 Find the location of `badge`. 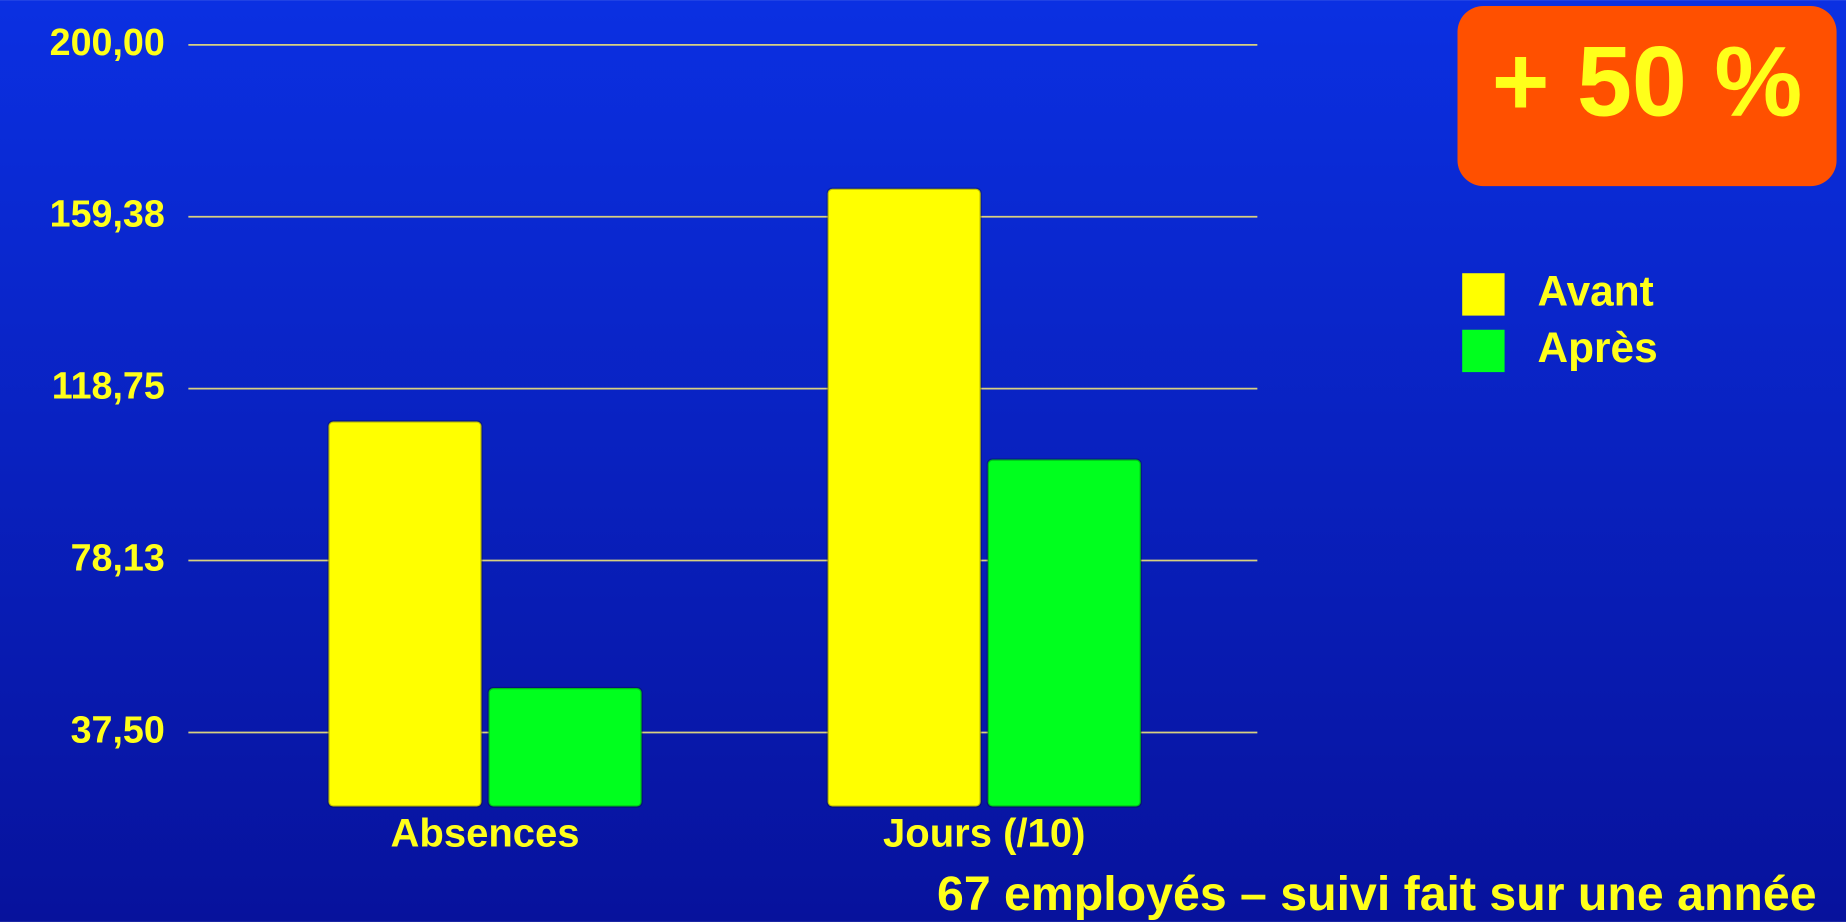

badge is located at coordinates (1647, 96).